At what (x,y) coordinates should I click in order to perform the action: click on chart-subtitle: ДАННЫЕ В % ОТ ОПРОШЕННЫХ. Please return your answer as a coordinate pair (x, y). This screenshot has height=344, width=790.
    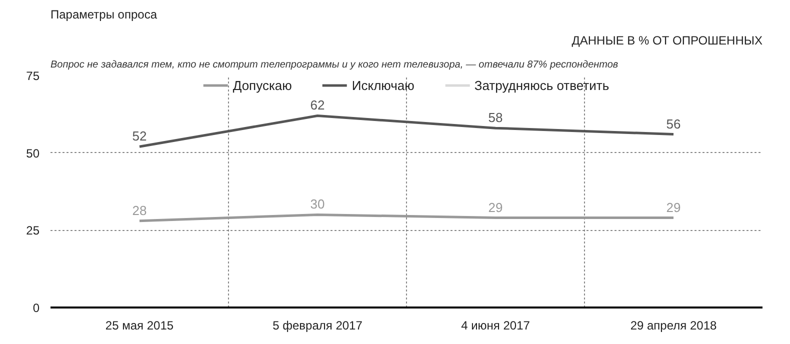
    Looking at the image, I should click on (667, 41).